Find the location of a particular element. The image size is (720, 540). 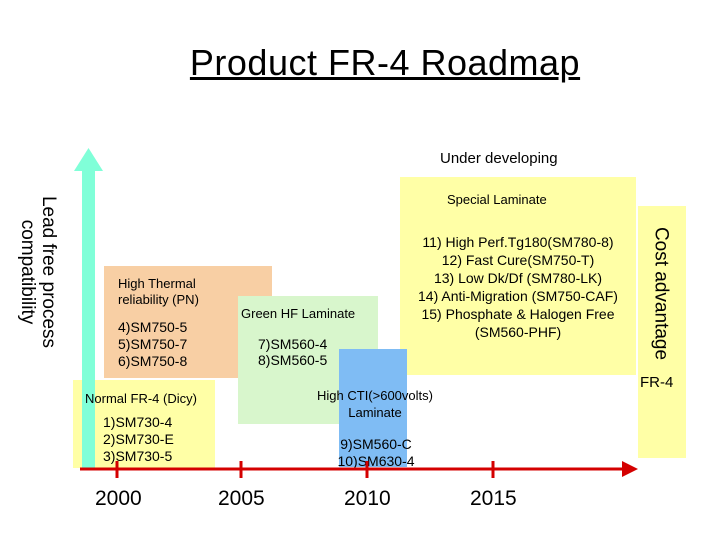

list-item: 2)SM730-E is located at coordinates (138, 439).